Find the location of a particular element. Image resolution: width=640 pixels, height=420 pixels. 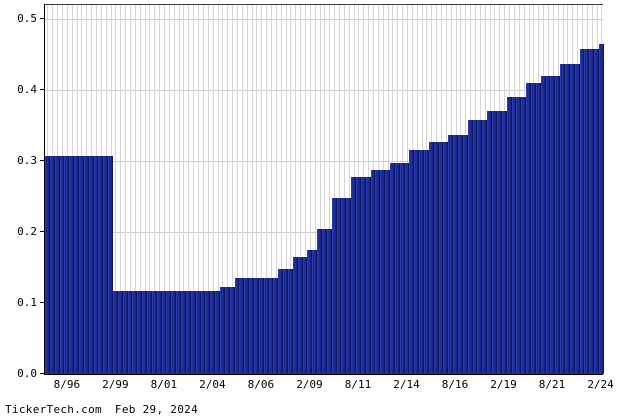

x-tick-label-2-24: 2/24 is located at coordinates (600, 384).